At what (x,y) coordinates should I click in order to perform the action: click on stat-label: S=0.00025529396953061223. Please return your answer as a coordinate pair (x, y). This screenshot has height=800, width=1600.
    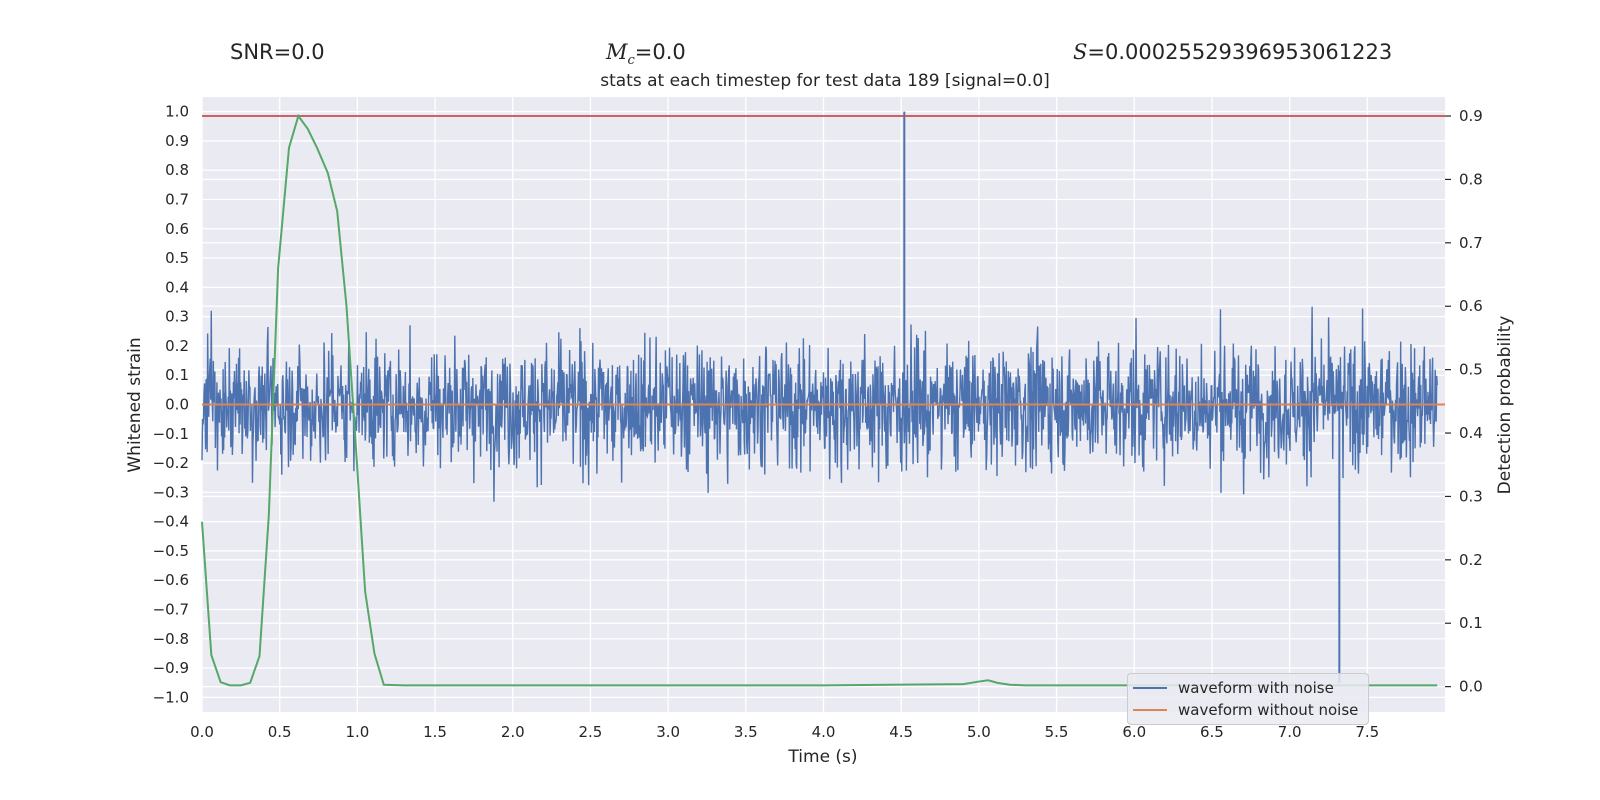
    Looking at the image, I should click on (1232, 52).